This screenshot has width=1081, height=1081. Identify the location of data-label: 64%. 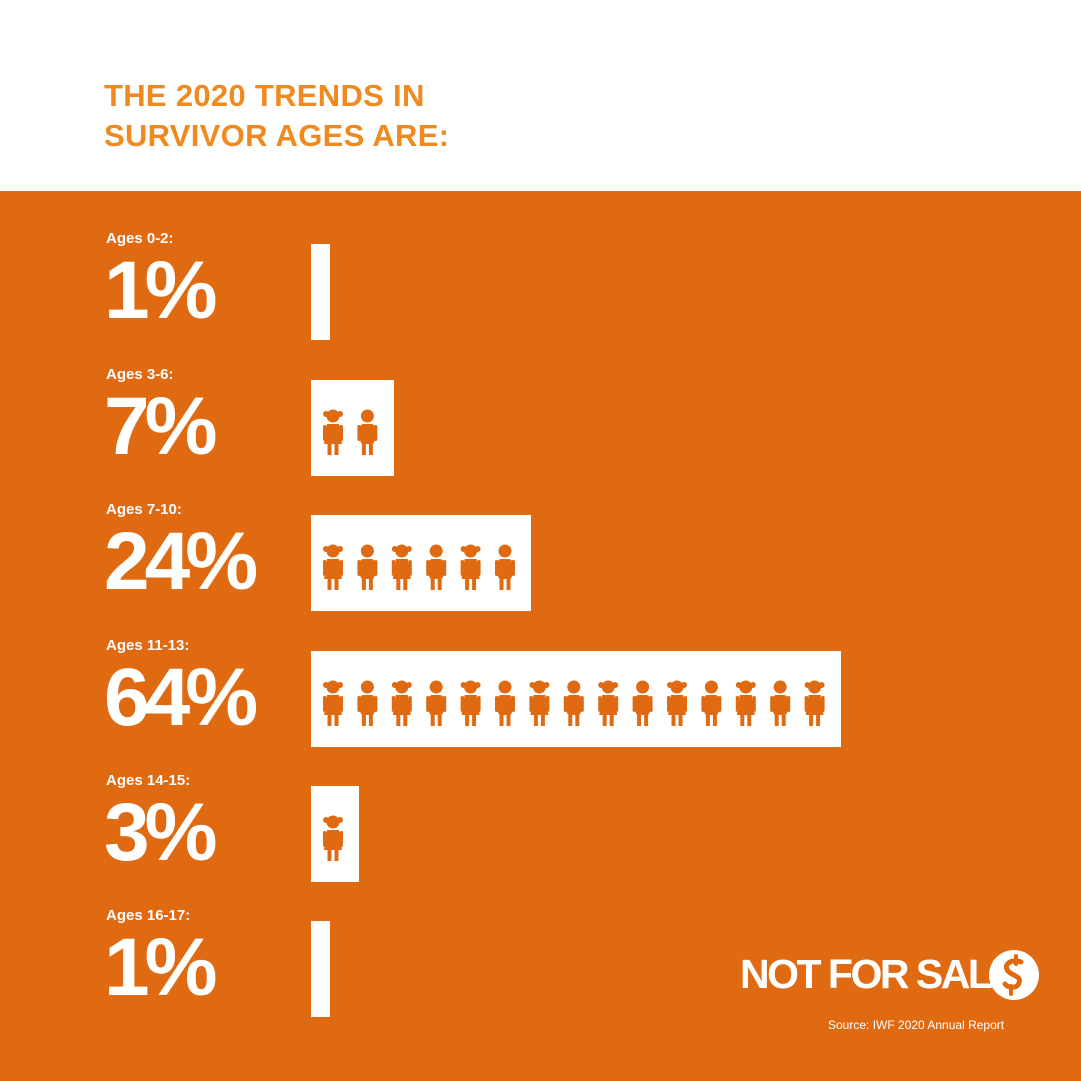
(181, 697).